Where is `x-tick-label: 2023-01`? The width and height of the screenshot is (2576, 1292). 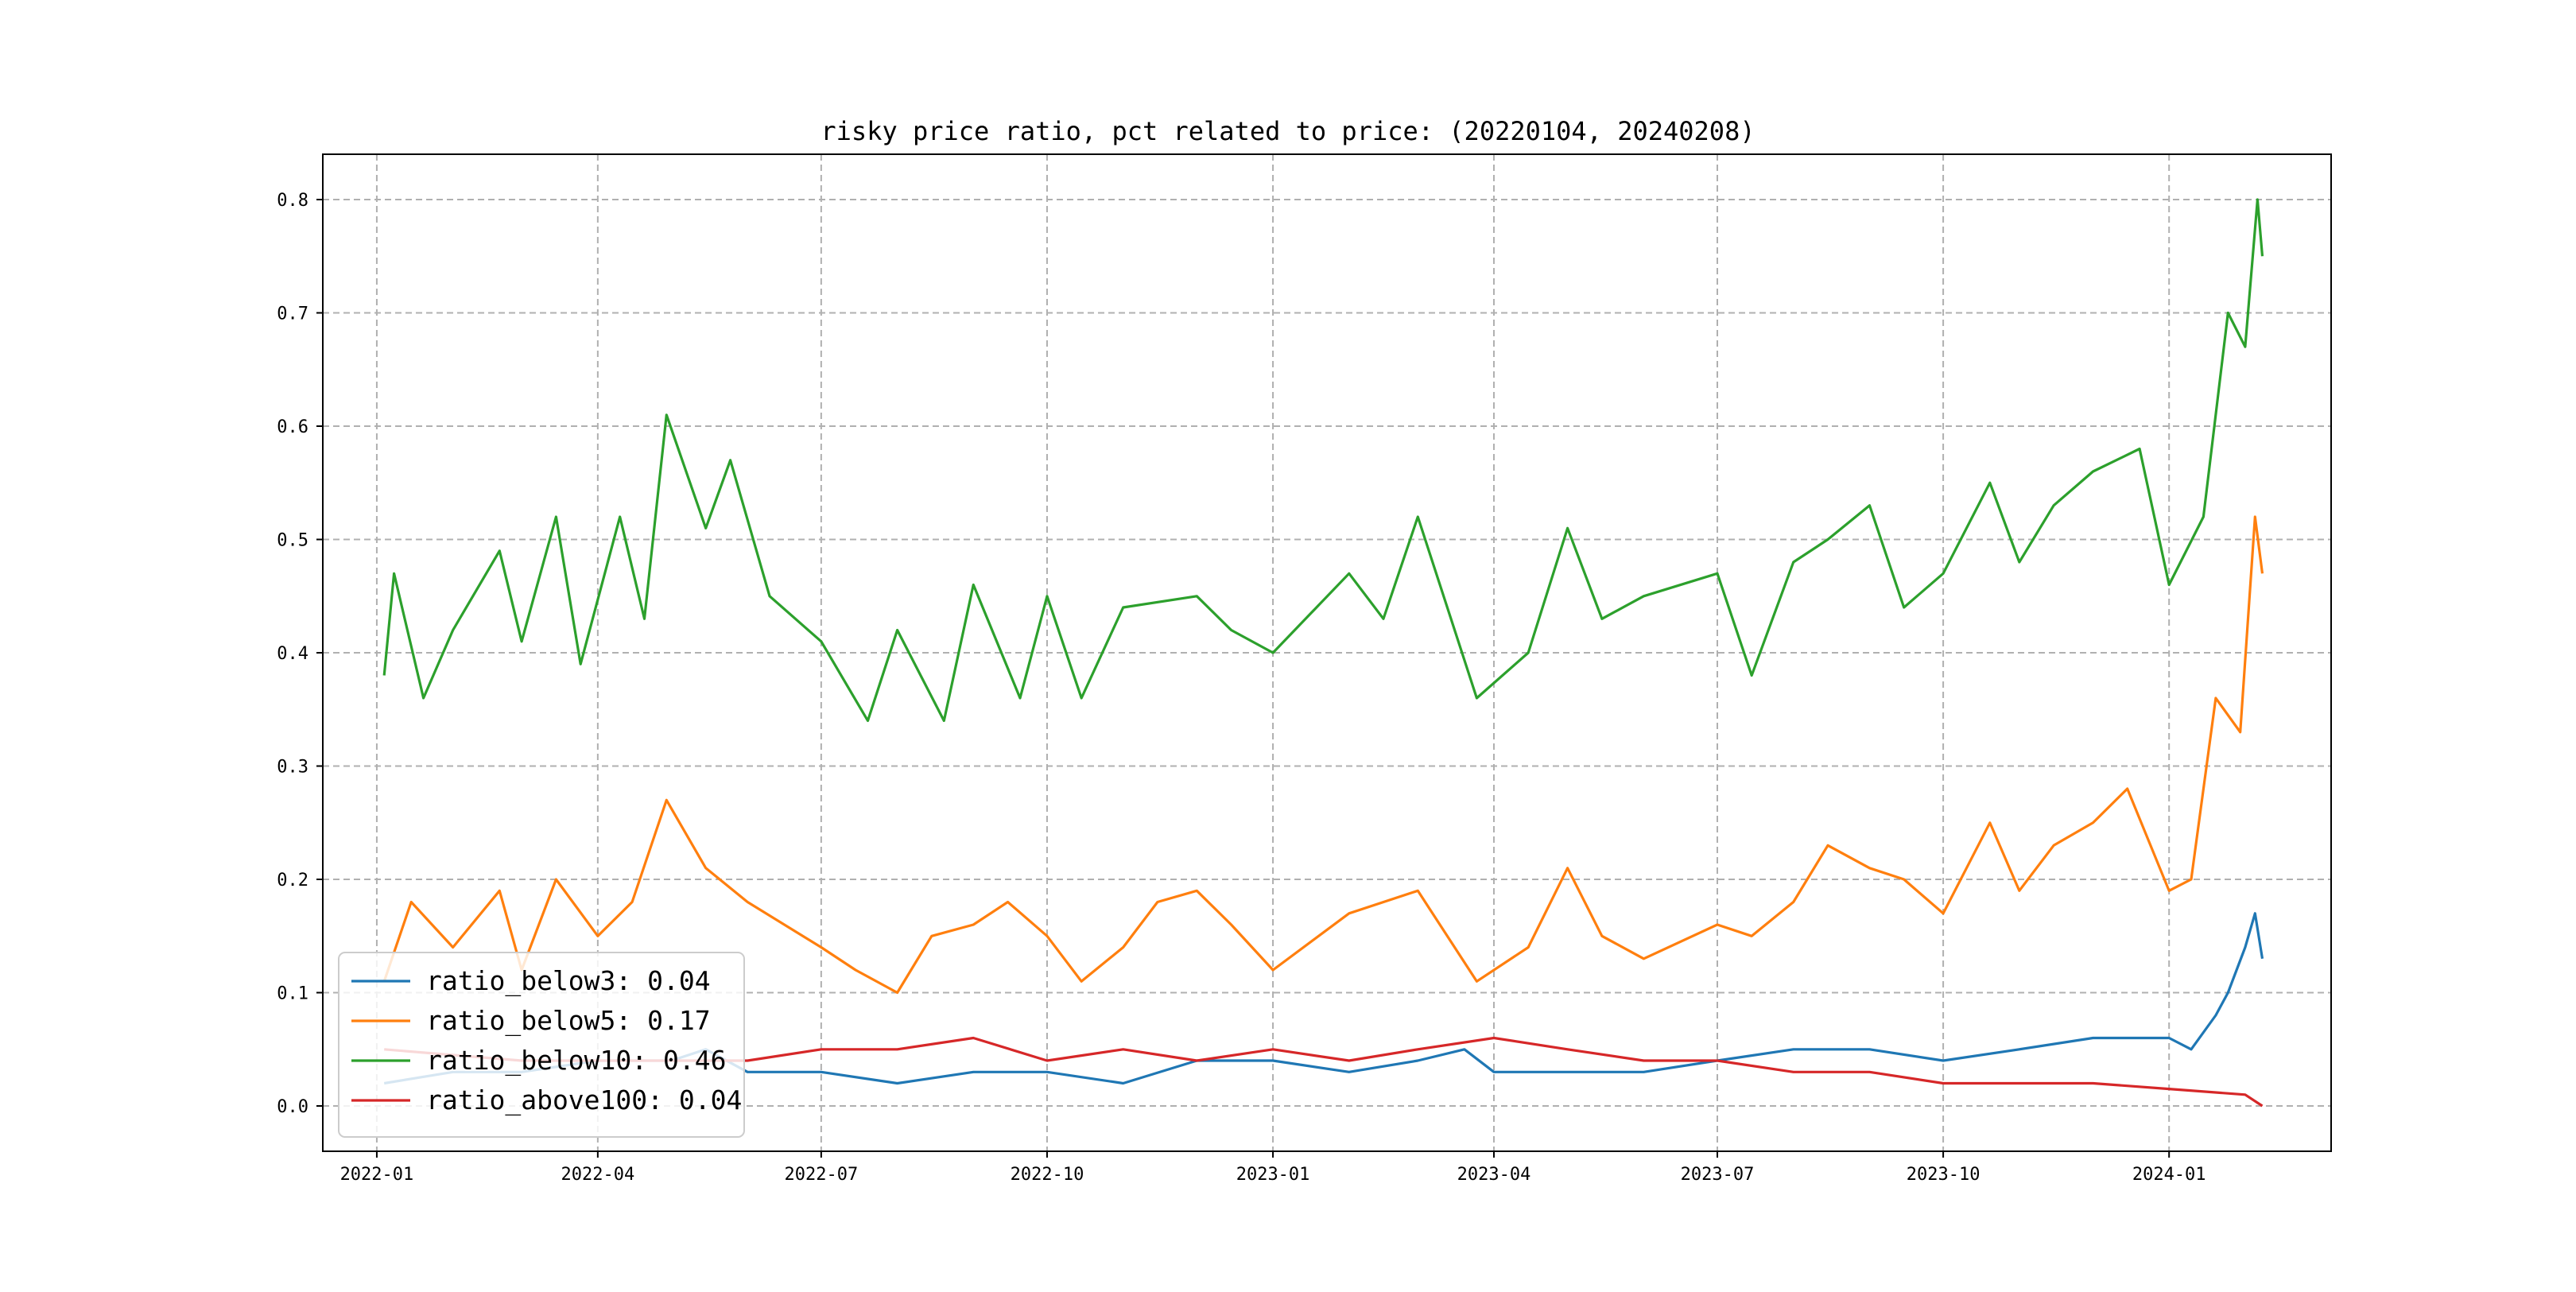
x-tick-label: 2023-01 is located at coordinates (1273, 1175).